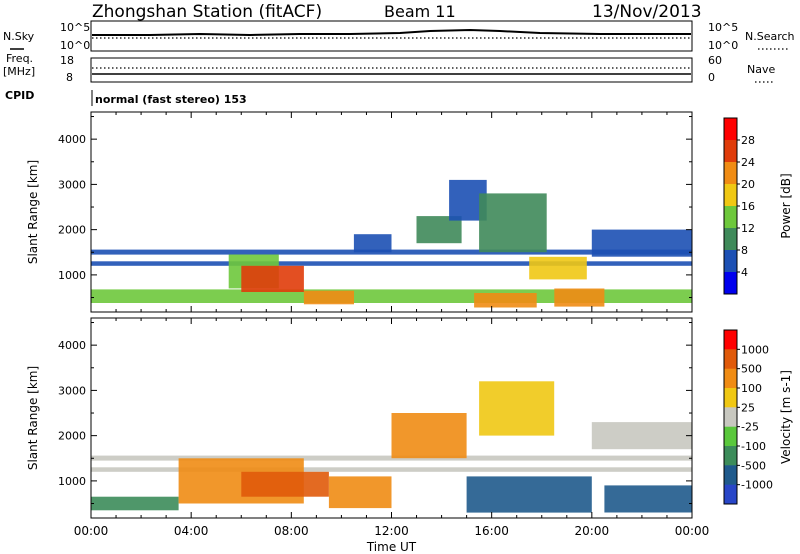 The width and height of the screenshot is (800, 554). I want to click on cpid-value: normal (fast stereo) 153, so click(171, 99).